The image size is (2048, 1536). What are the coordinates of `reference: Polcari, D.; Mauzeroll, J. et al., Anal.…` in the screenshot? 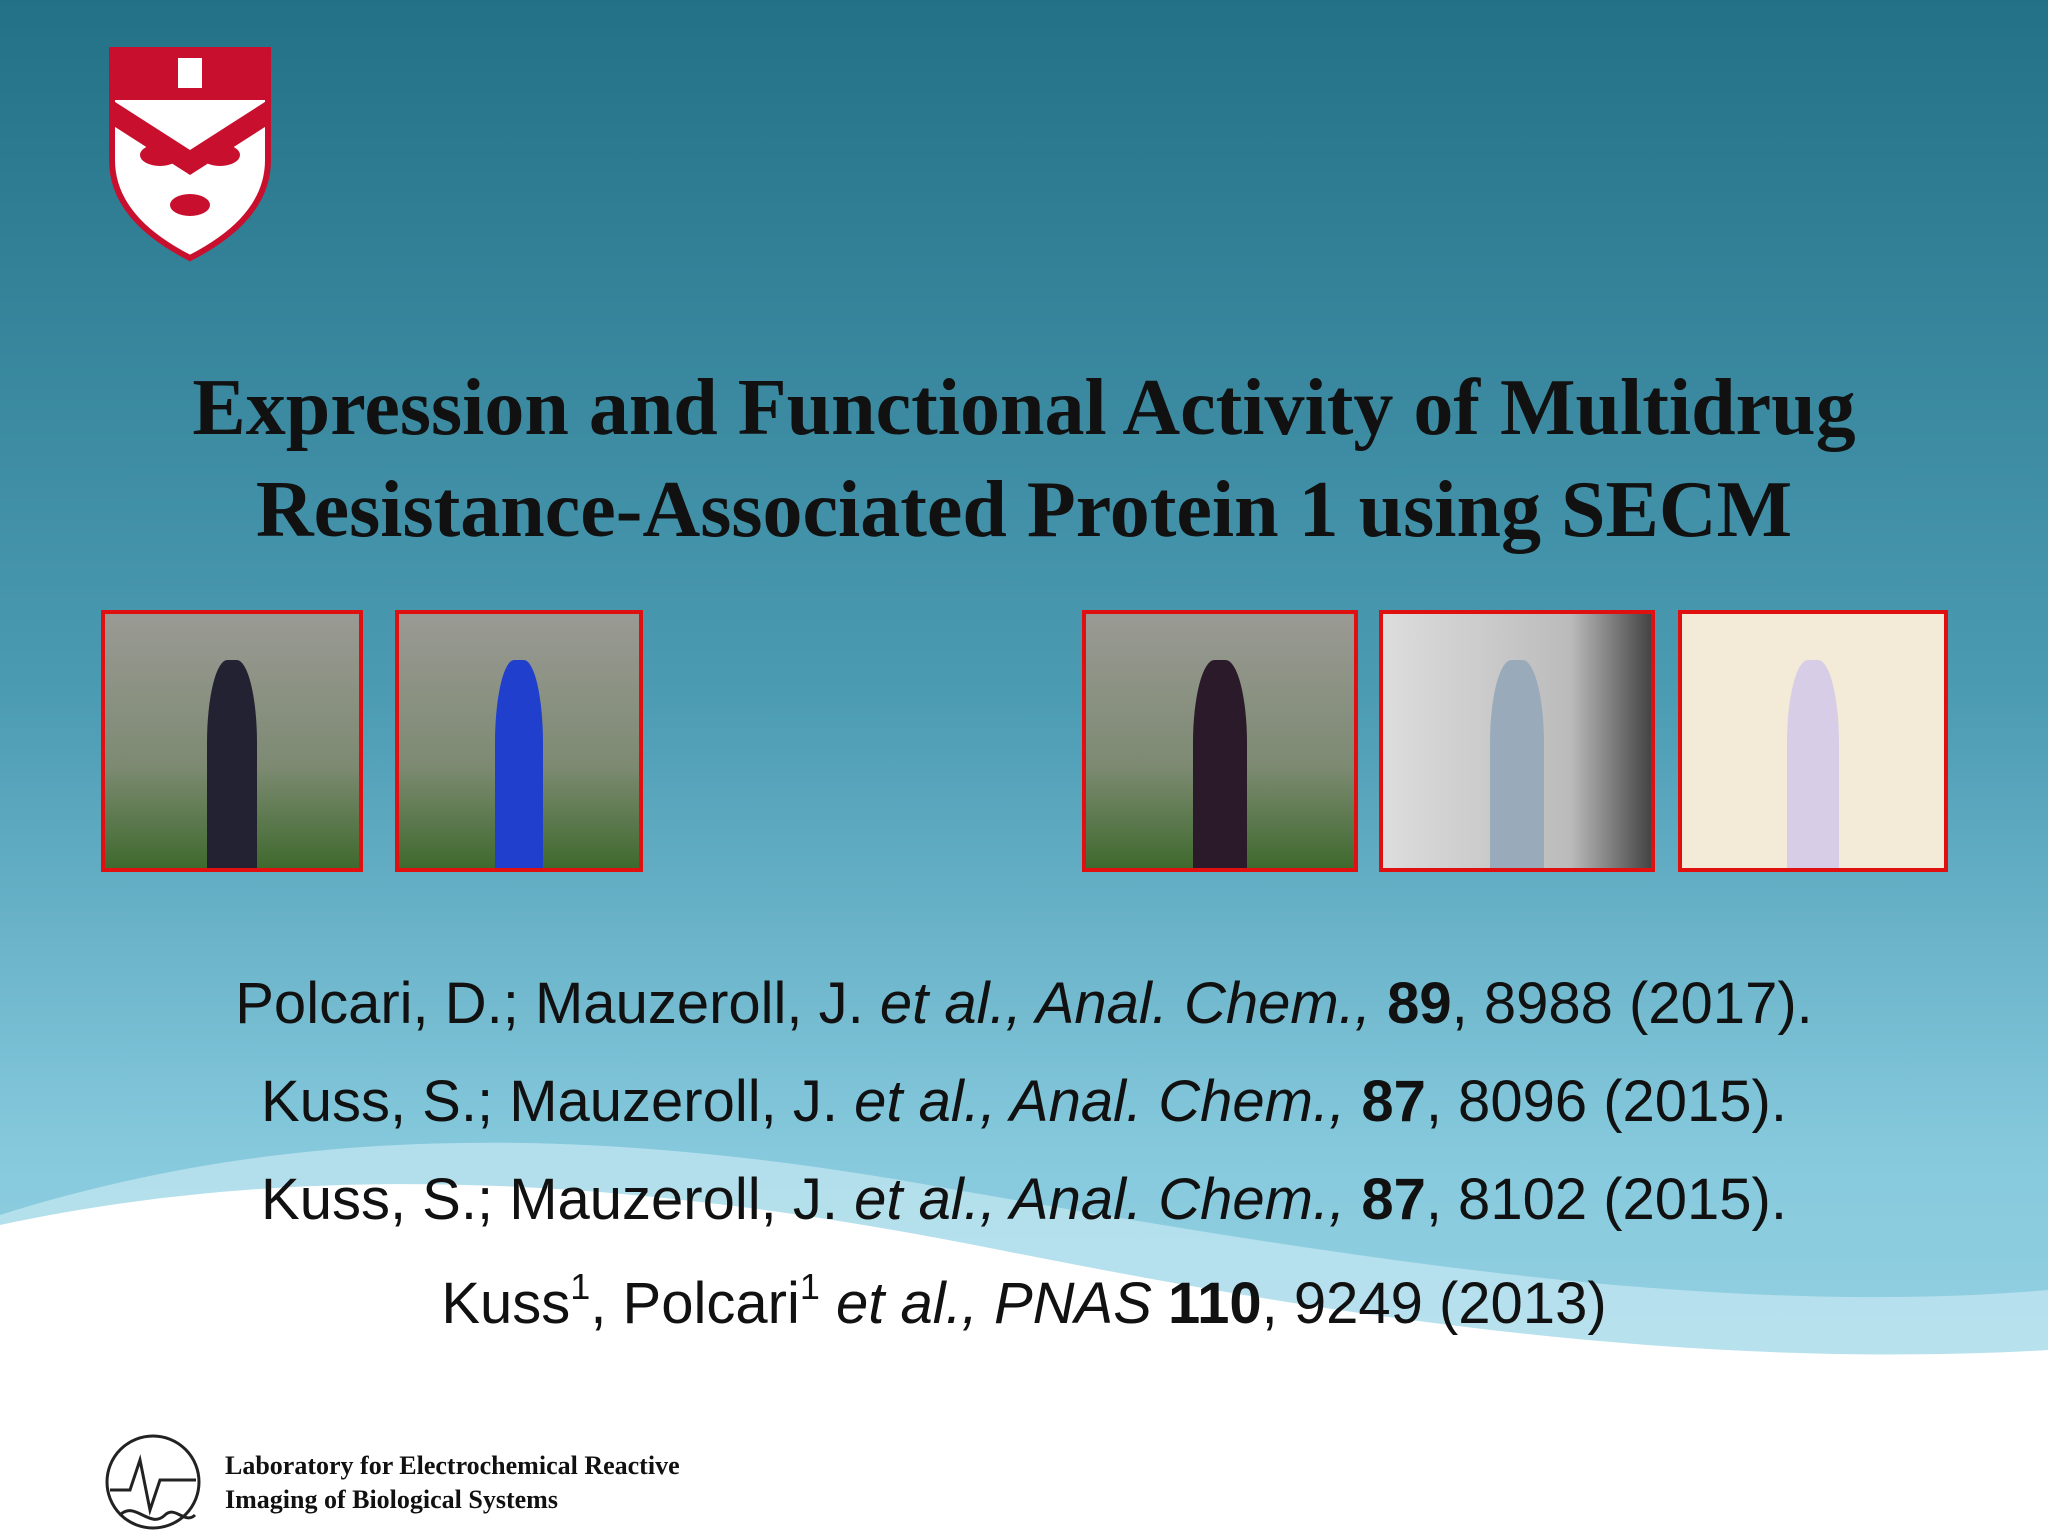 It's located at (1024, 1004).